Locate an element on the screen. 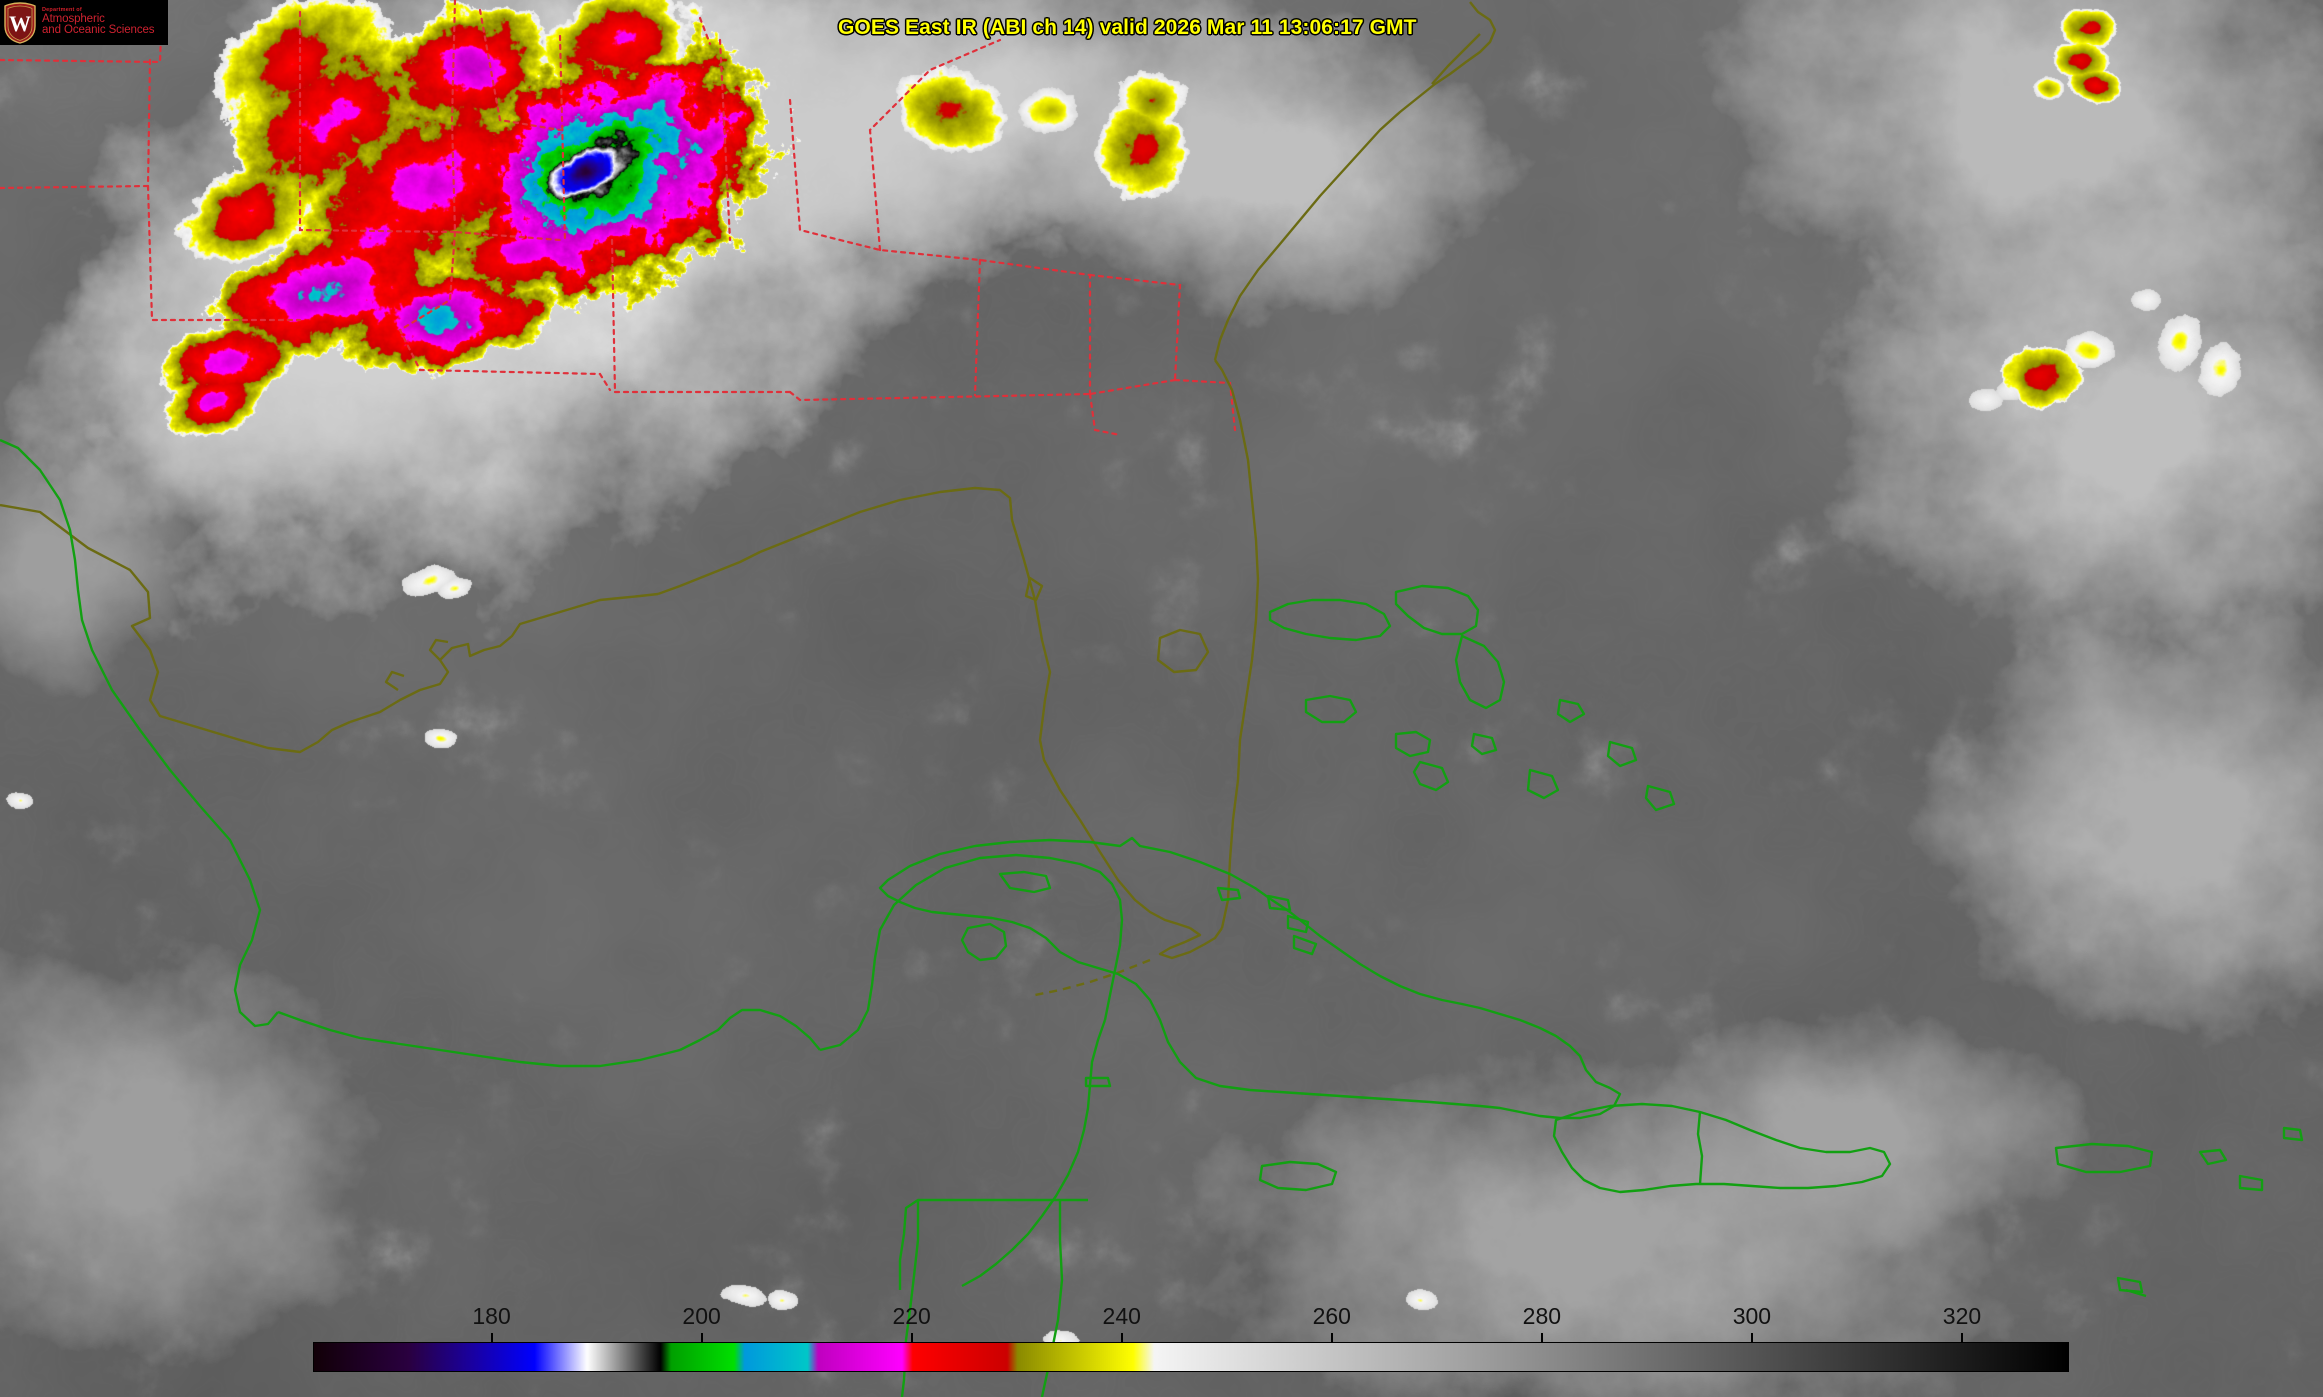  colorbar-tick-label: 200 is located at coordinates (701, 1316).